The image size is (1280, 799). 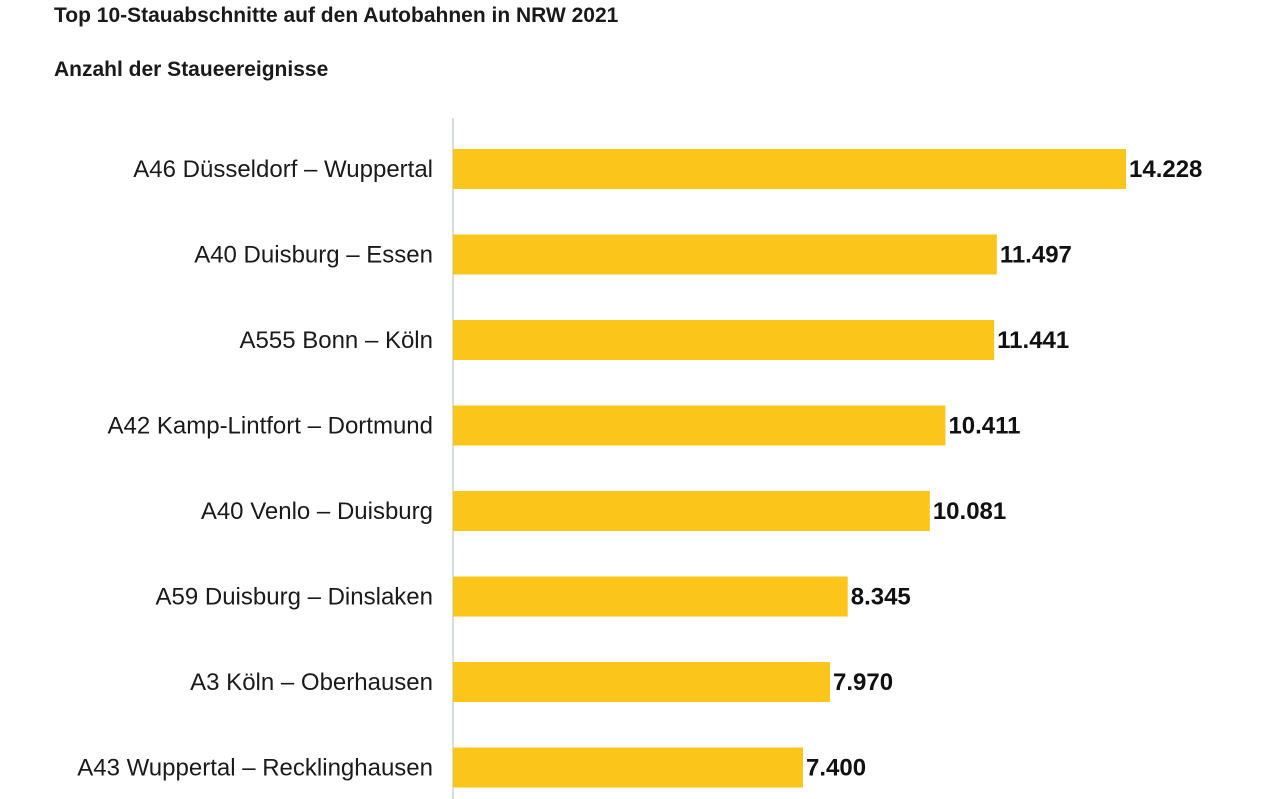 I want to click on value-label: 14.228, so click(x=1165, y=169).